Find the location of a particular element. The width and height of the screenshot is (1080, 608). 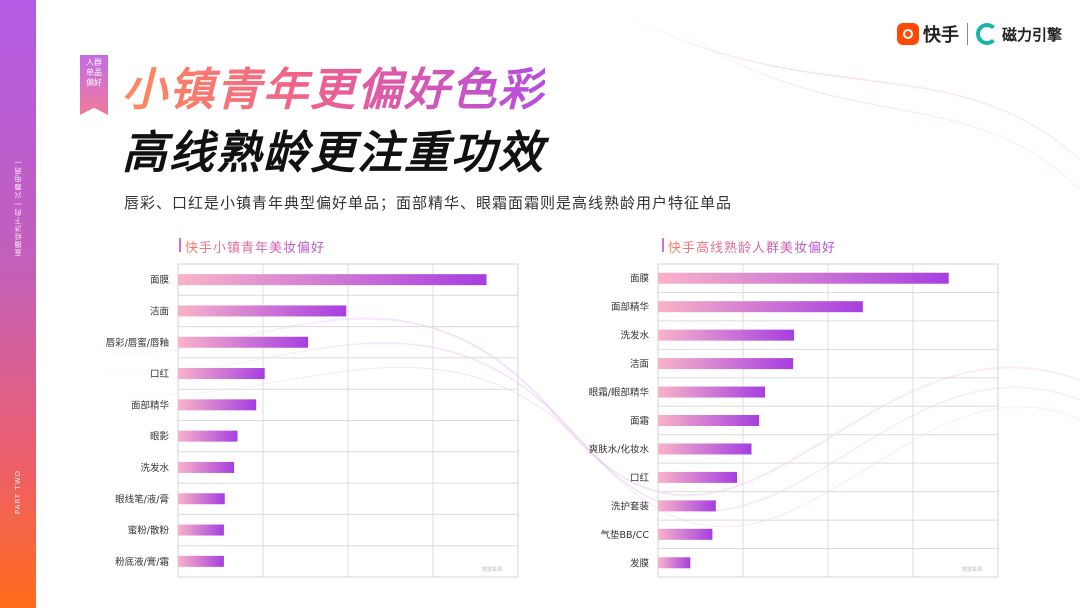

left-chart-title: 快手小镇青年美妆偏好 is located at coordinates (252, 246).